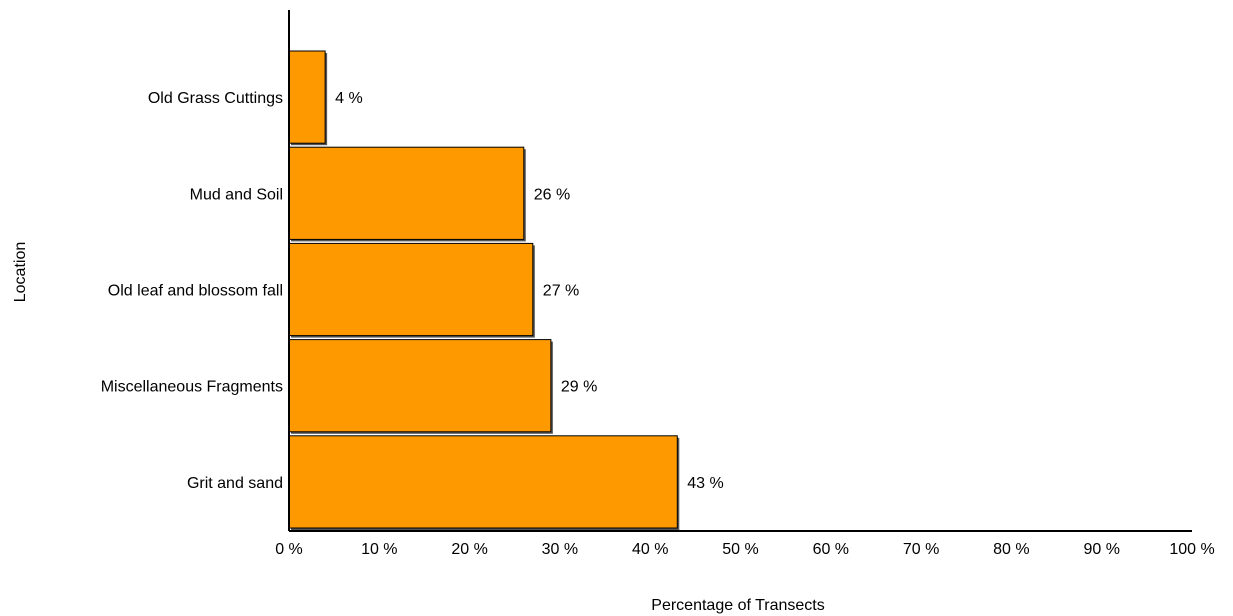  I want to click on x-tick-label: 30 %, so click(560, 549).